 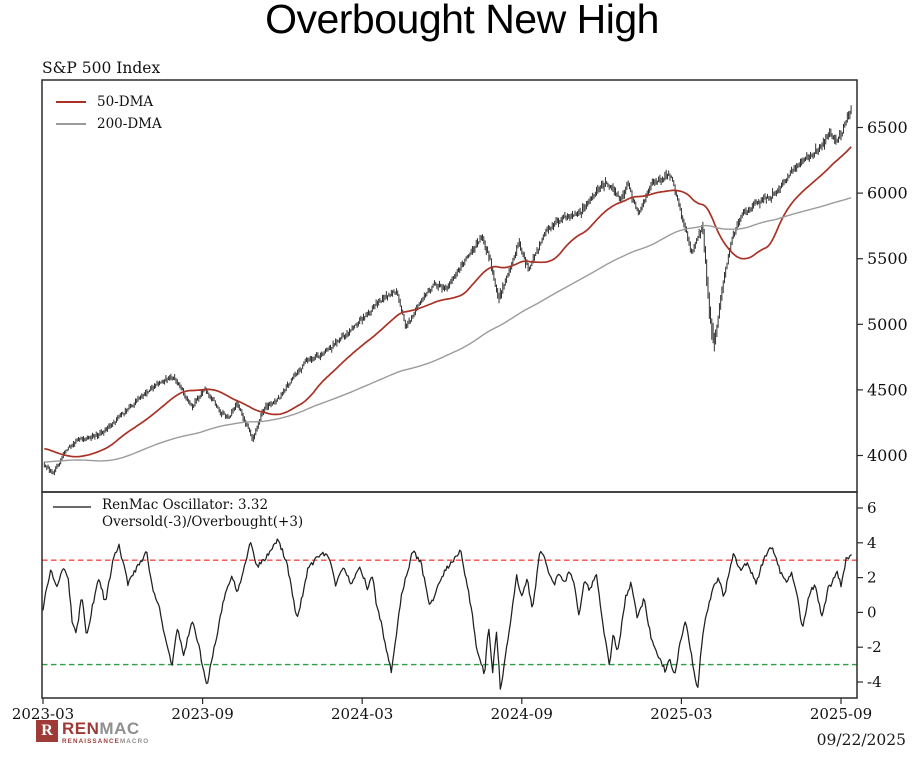 What do you see at coordinates (81, 728) in the screenshot?
I see `renmac-word-ren: REN` at bounding box center [81, 728].